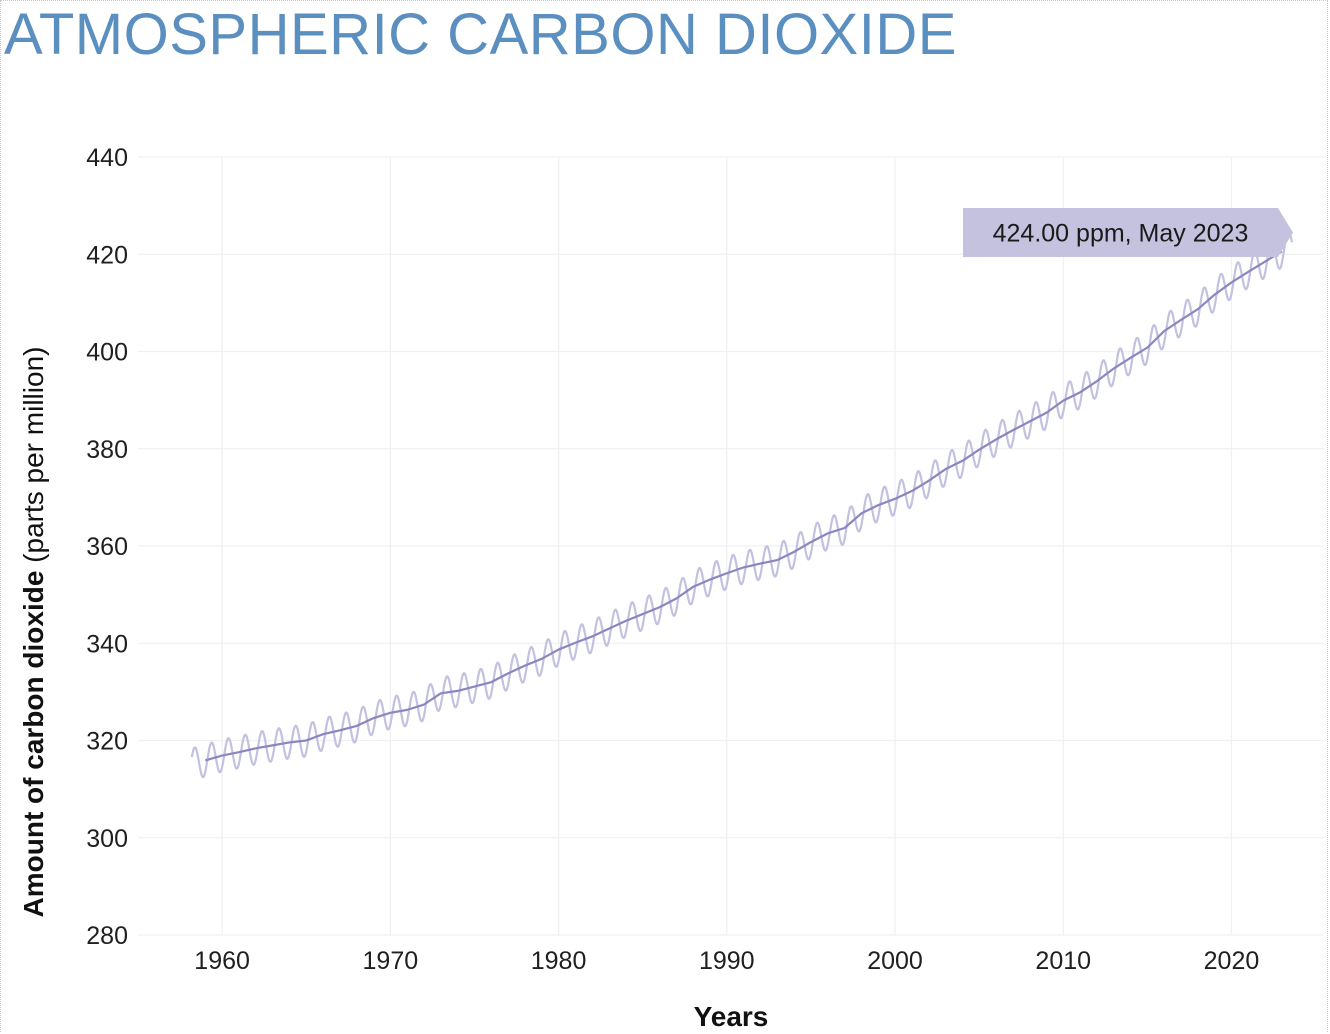 The image size is (1330, 1034). I want to click on callout-layer: 424.00 ppm, May 2023, so click(1128, 232).